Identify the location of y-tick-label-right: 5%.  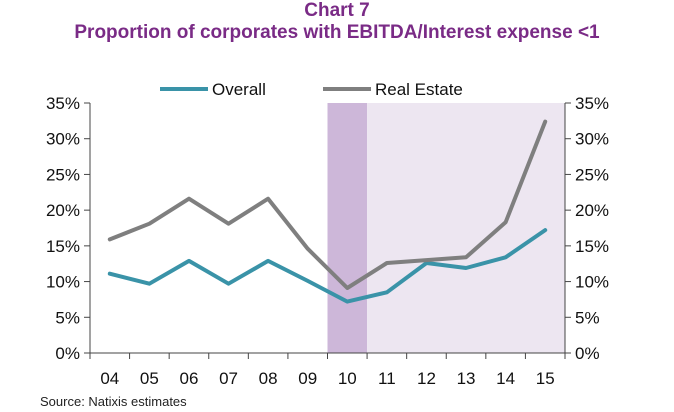
(587, 317).